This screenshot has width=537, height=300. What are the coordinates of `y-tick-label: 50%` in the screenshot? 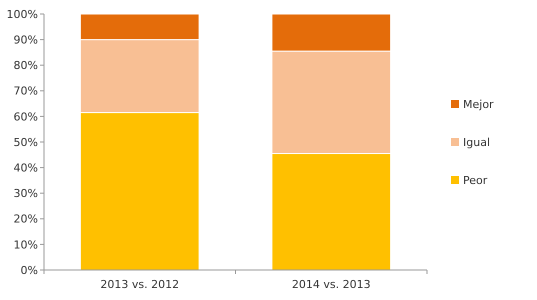 It's located at (26, 142).